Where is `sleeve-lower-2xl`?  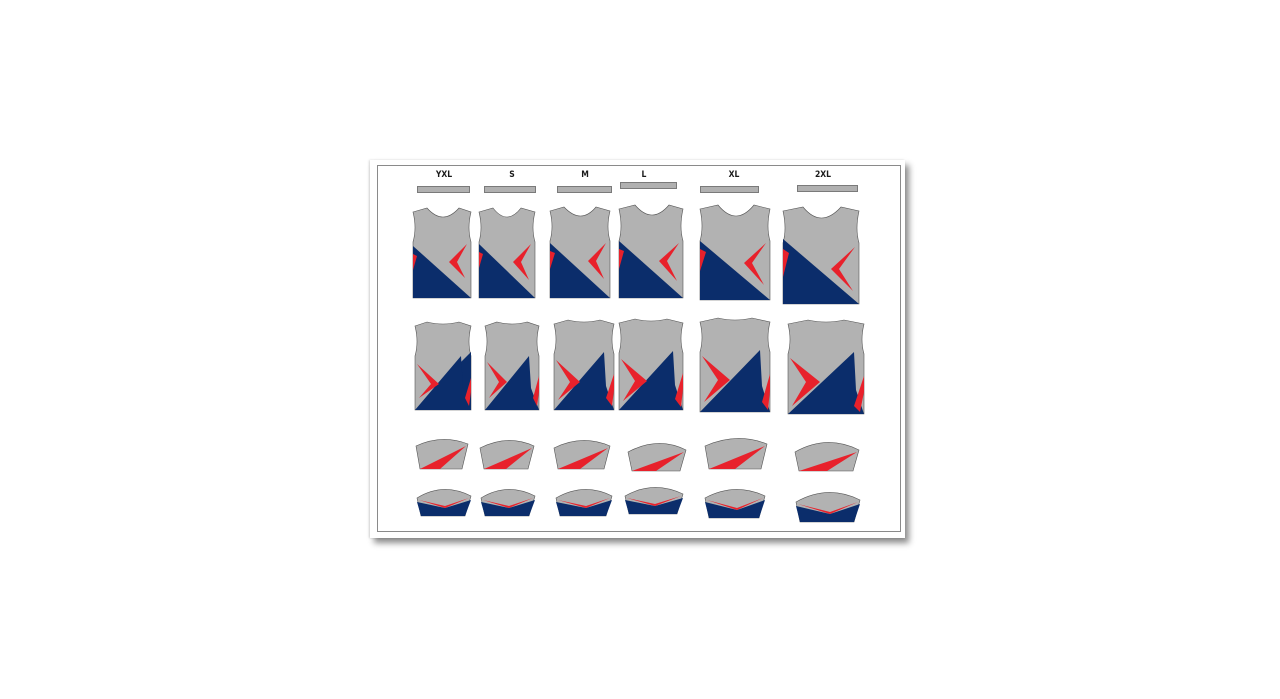 sleeve-lower-2xl is located at coordinates (828, 507).